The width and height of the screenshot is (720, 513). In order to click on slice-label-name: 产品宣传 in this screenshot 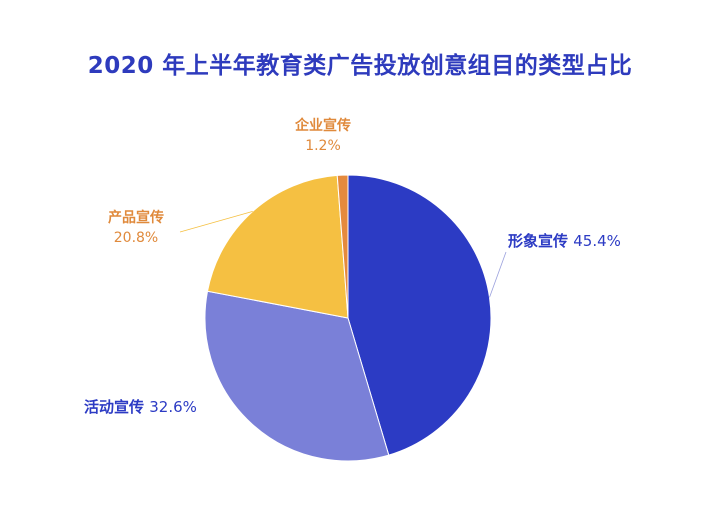, I will do `click(136, 217)`.